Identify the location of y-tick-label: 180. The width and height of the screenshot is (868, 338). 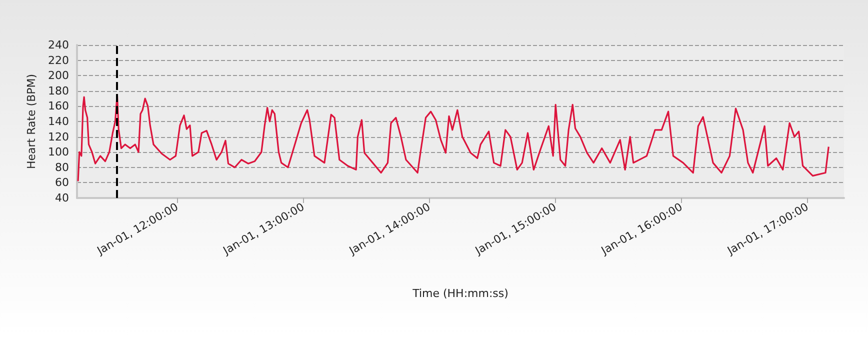
(58, 91).